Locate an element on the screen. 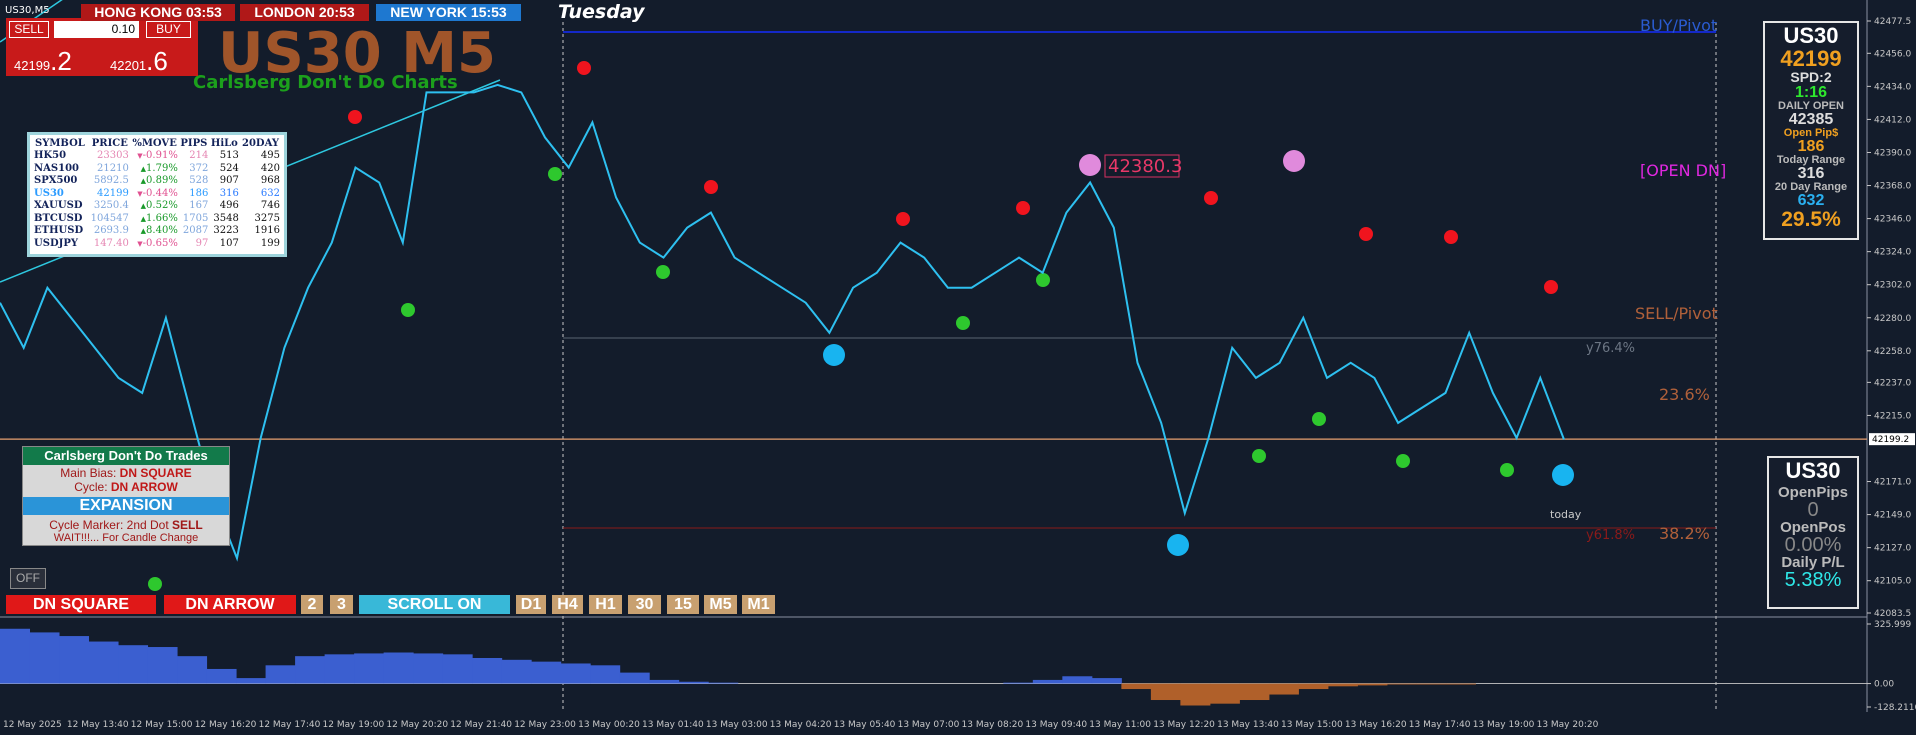  table-cell: 496 is located at coordinates (229, 205).